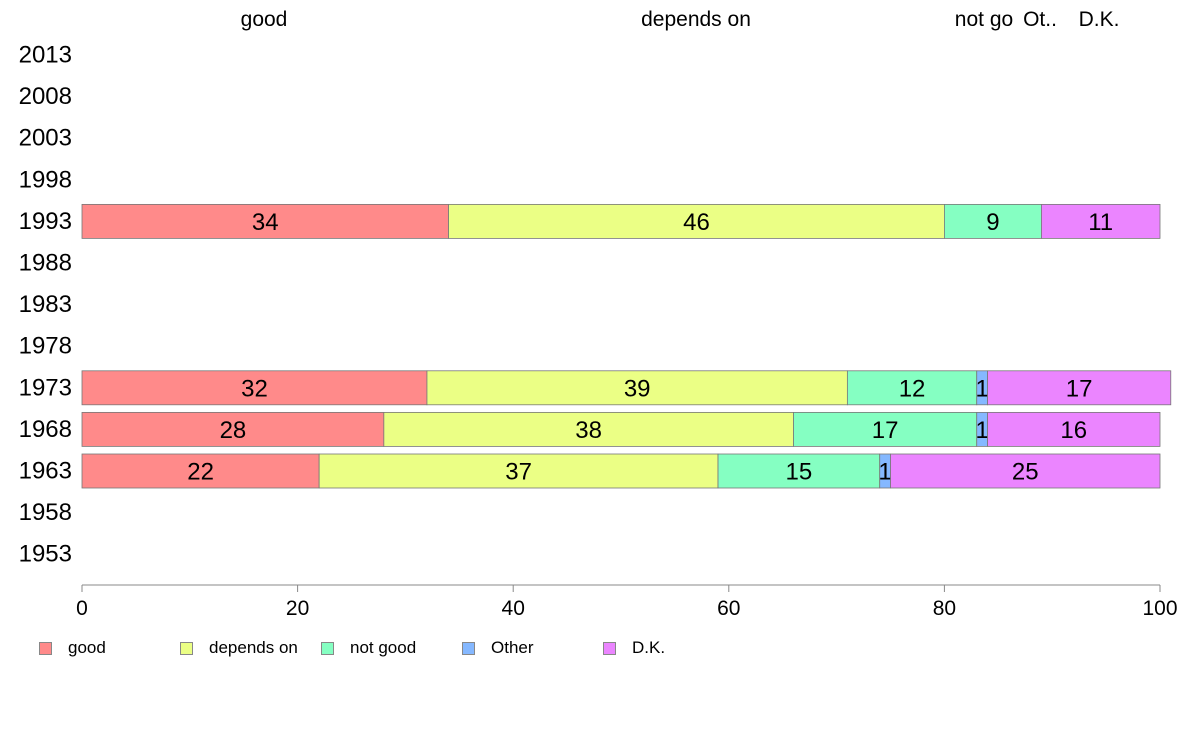 The height and width of the screenshot is (736, 1188). What do you see at coordinates (45, 304) in the screenshot?
I see `y-tick-label: 1983` at bounding box center [45, 304].